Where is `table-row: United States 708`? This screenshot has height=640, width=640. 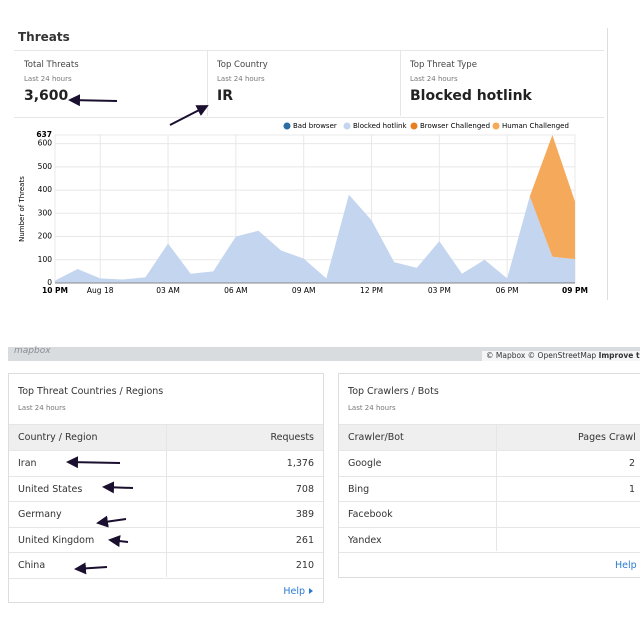 table-row: United States 708 is located at coordinates (166, 488).